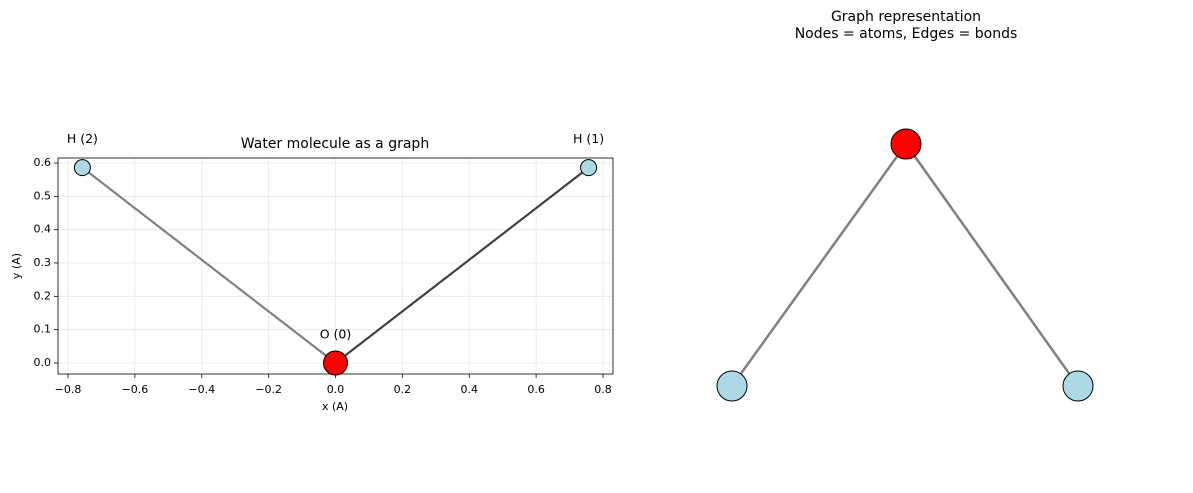  I want to click on atom-label: O (0), so click(336, 334).